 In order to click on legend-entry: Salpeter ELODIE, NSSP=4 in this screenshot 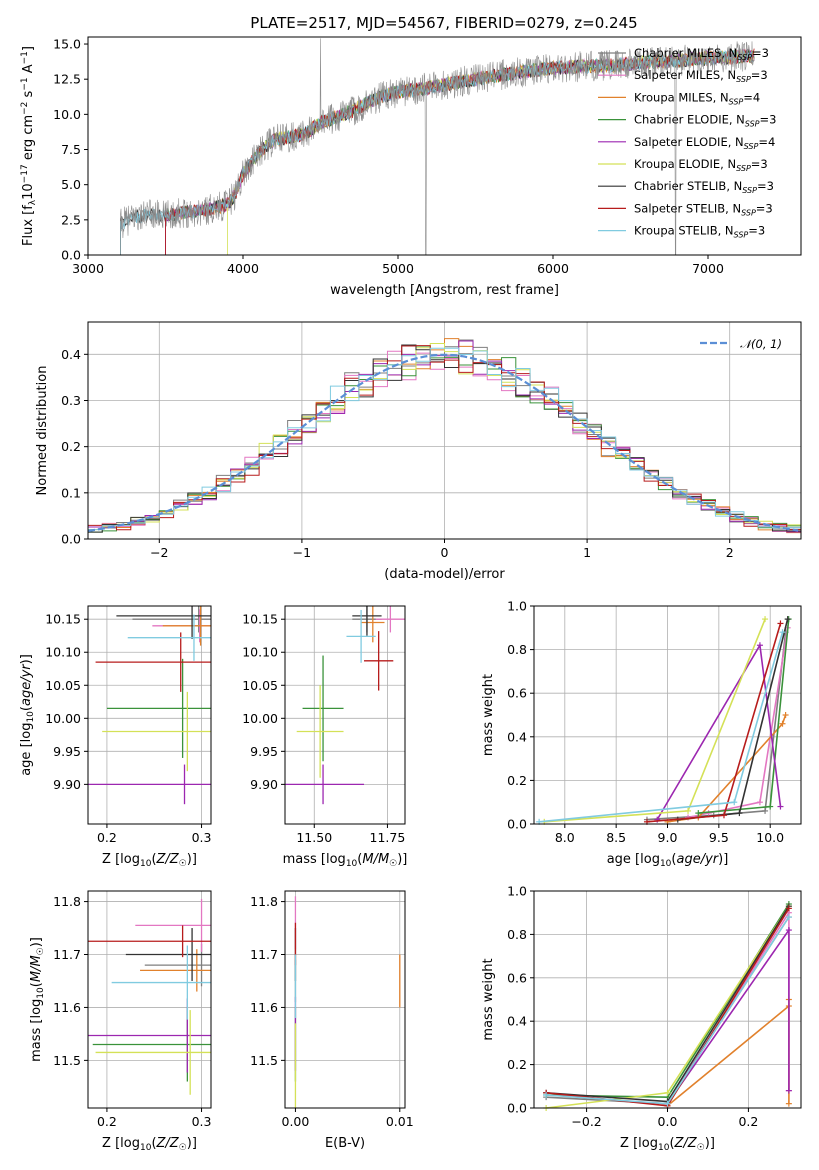, I will do `click(704, 143)`.